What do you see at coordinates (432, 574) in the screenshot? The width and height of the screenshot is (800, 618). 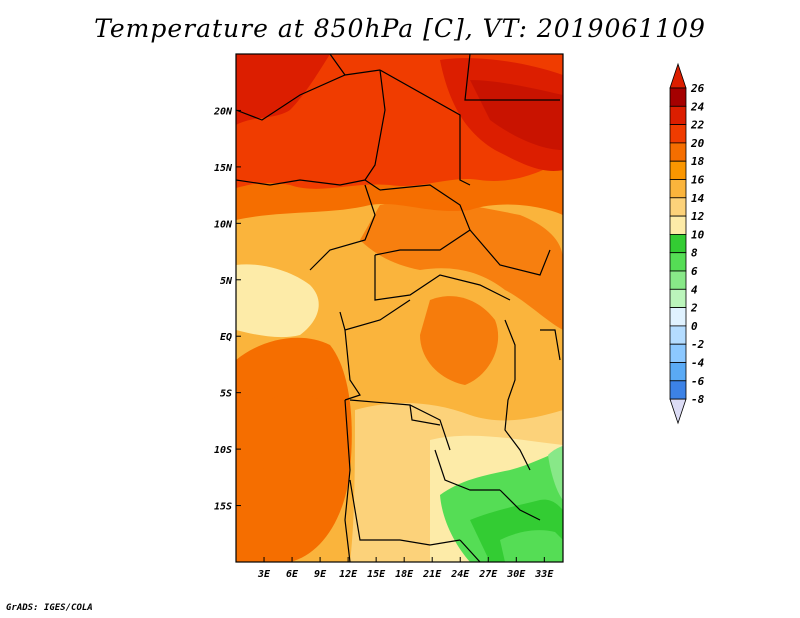 I see `lon-tick-label: 21E` at bounding box center [432, 574].